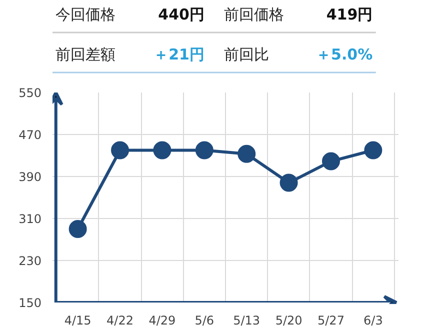 The image size is (428, 334). Describe the element at coordinates (30, 303) in the screenshot. I see `y-tick-label: 150` at that location.